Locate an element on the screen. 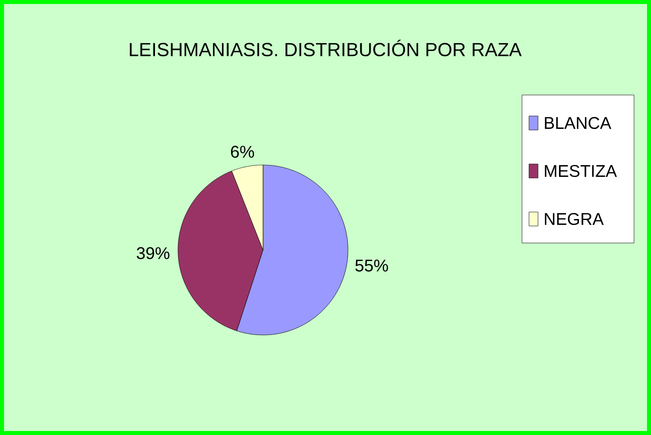 The height and width of the screenshot is (435, 651). data-label: 6% is located at coordinates (242, 152).